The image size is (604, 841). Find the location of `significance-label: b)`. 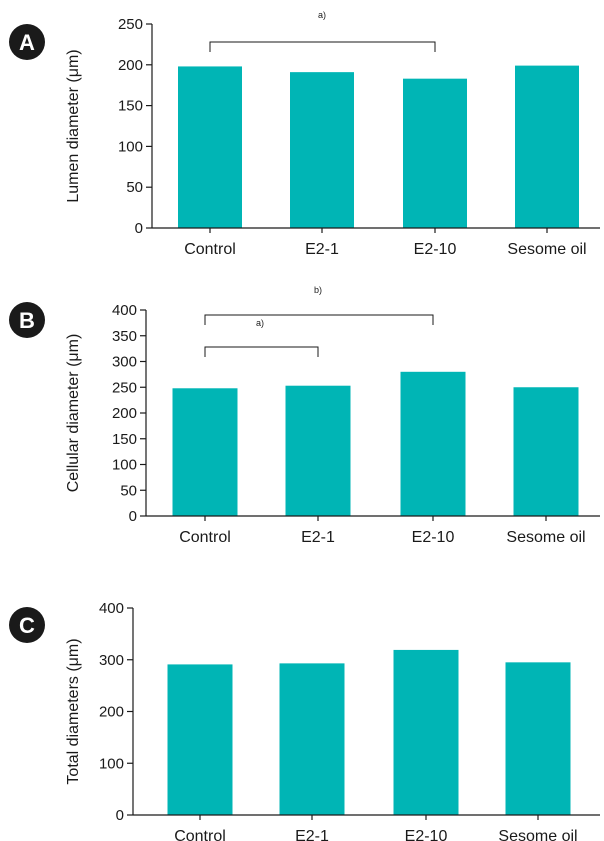

significance-label: b) is located at coordinates (318, 290).